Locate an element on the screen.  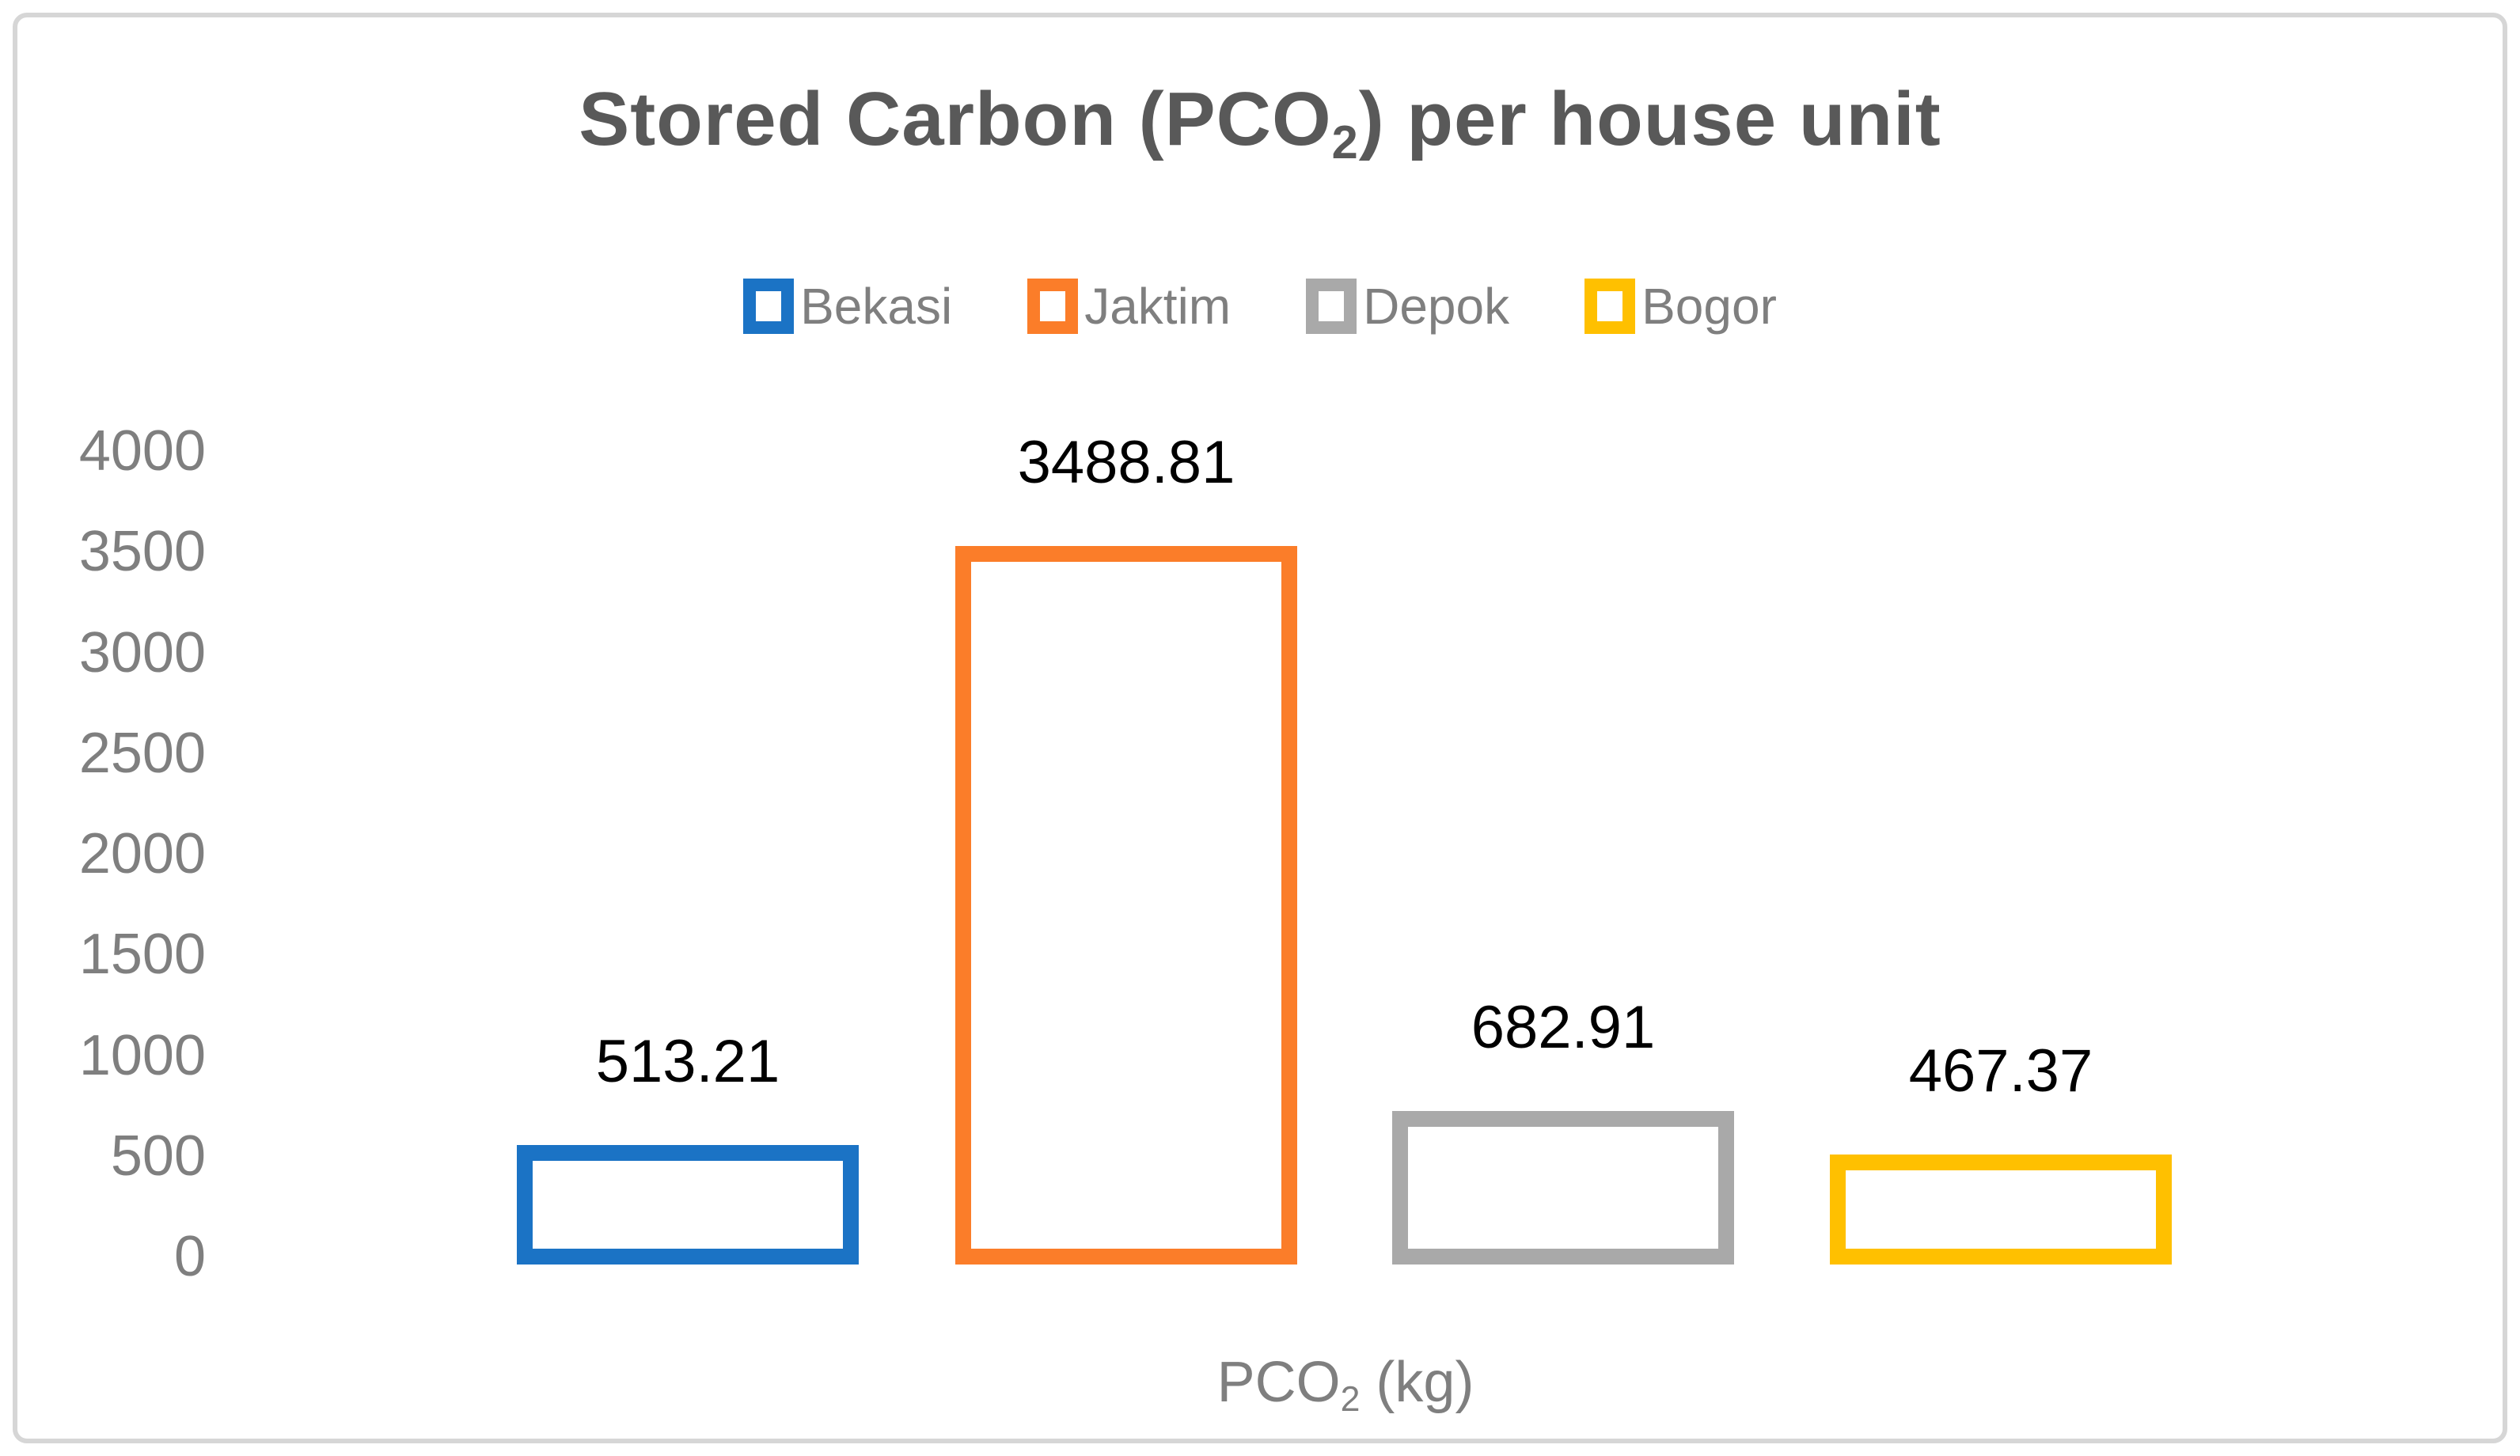
y-tick-label-2000: 2000 is located at coordinates (142, 853).